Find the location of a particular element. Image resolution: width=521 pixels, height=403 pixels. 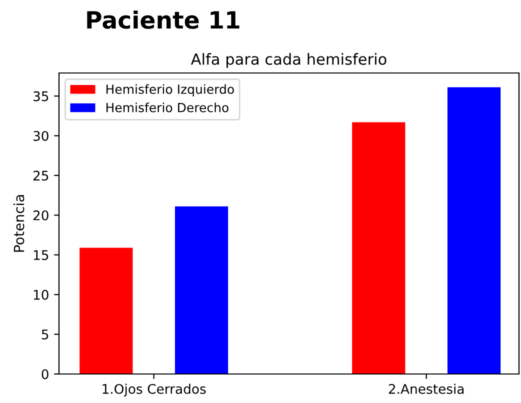

y-tick-label: 35 is located at coordinates (40, 96).